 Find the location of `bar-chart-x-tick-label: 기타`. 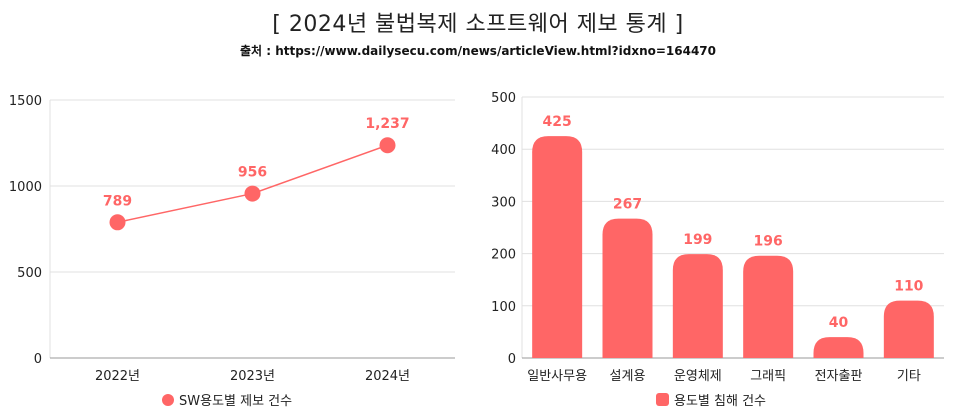

bar-chart-x-tick-label: 기타 is located at coordinates (909, 376).